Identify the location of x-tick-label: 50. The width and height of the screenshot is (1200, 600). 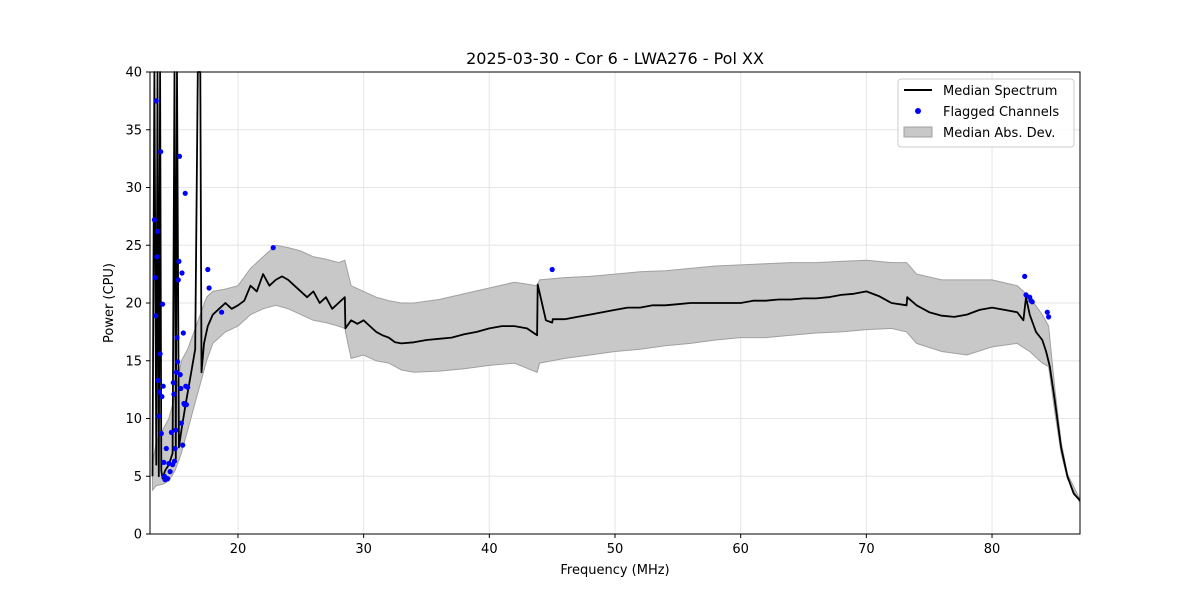
(615, 549).